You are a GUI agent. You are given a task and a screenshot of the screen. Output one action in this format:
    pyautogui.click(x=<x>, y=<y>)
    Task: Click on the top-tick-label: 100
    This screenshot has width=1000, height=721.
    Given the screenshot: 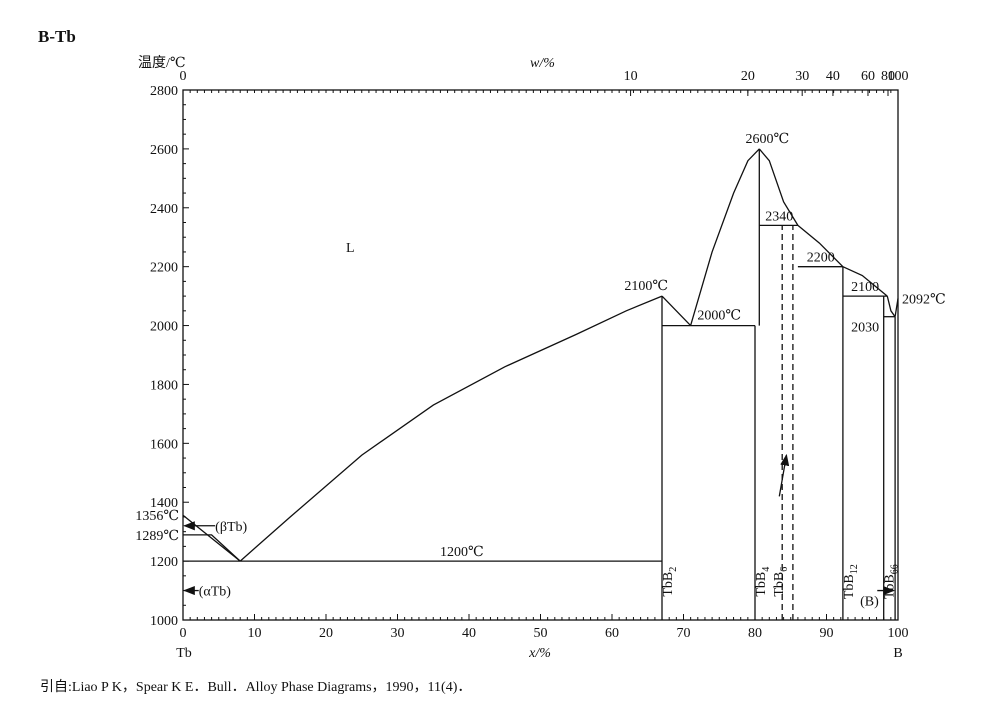 What is the action you would take?
    pyautogui.click(x=898, y=76)
    